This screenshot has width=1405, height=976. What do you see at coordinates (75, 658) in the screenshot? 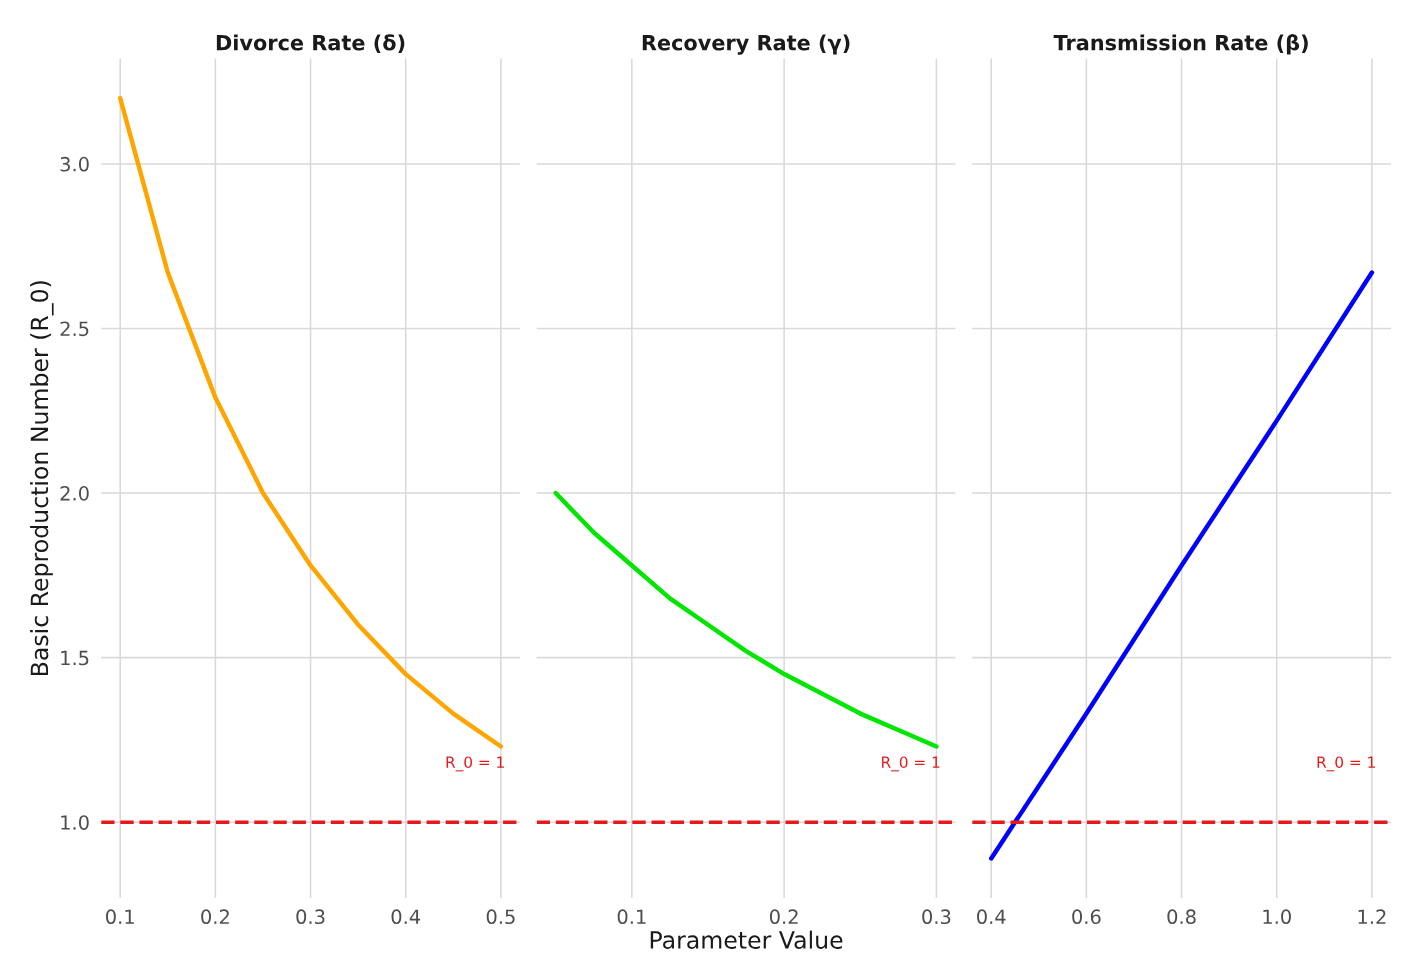
I see `y-tick-label: 1.5` at bounding box center [75, 658].